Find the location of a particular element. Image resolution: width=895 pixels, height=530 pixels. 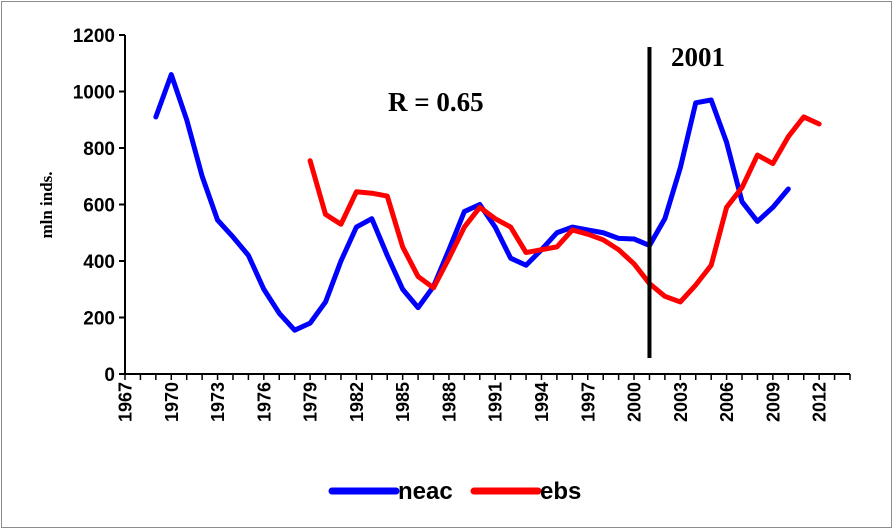

correlation-annotation: R = 0.65 is located at coordinates (436, 102).